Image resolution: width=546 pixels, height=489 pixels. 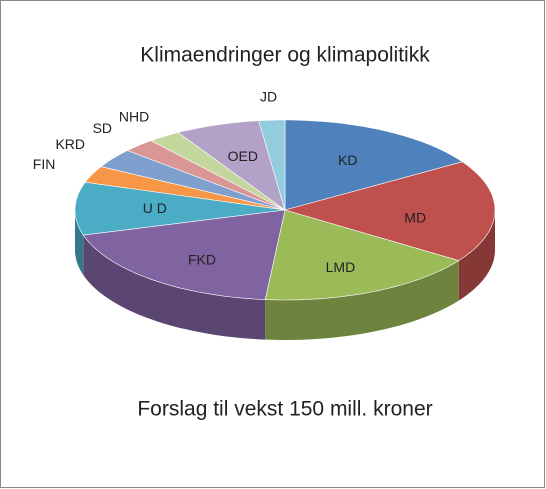 What do you see at coordinates (70, 144) in the screenshot?
I see `slice-label: KRD` at bounding box center [70, 144].